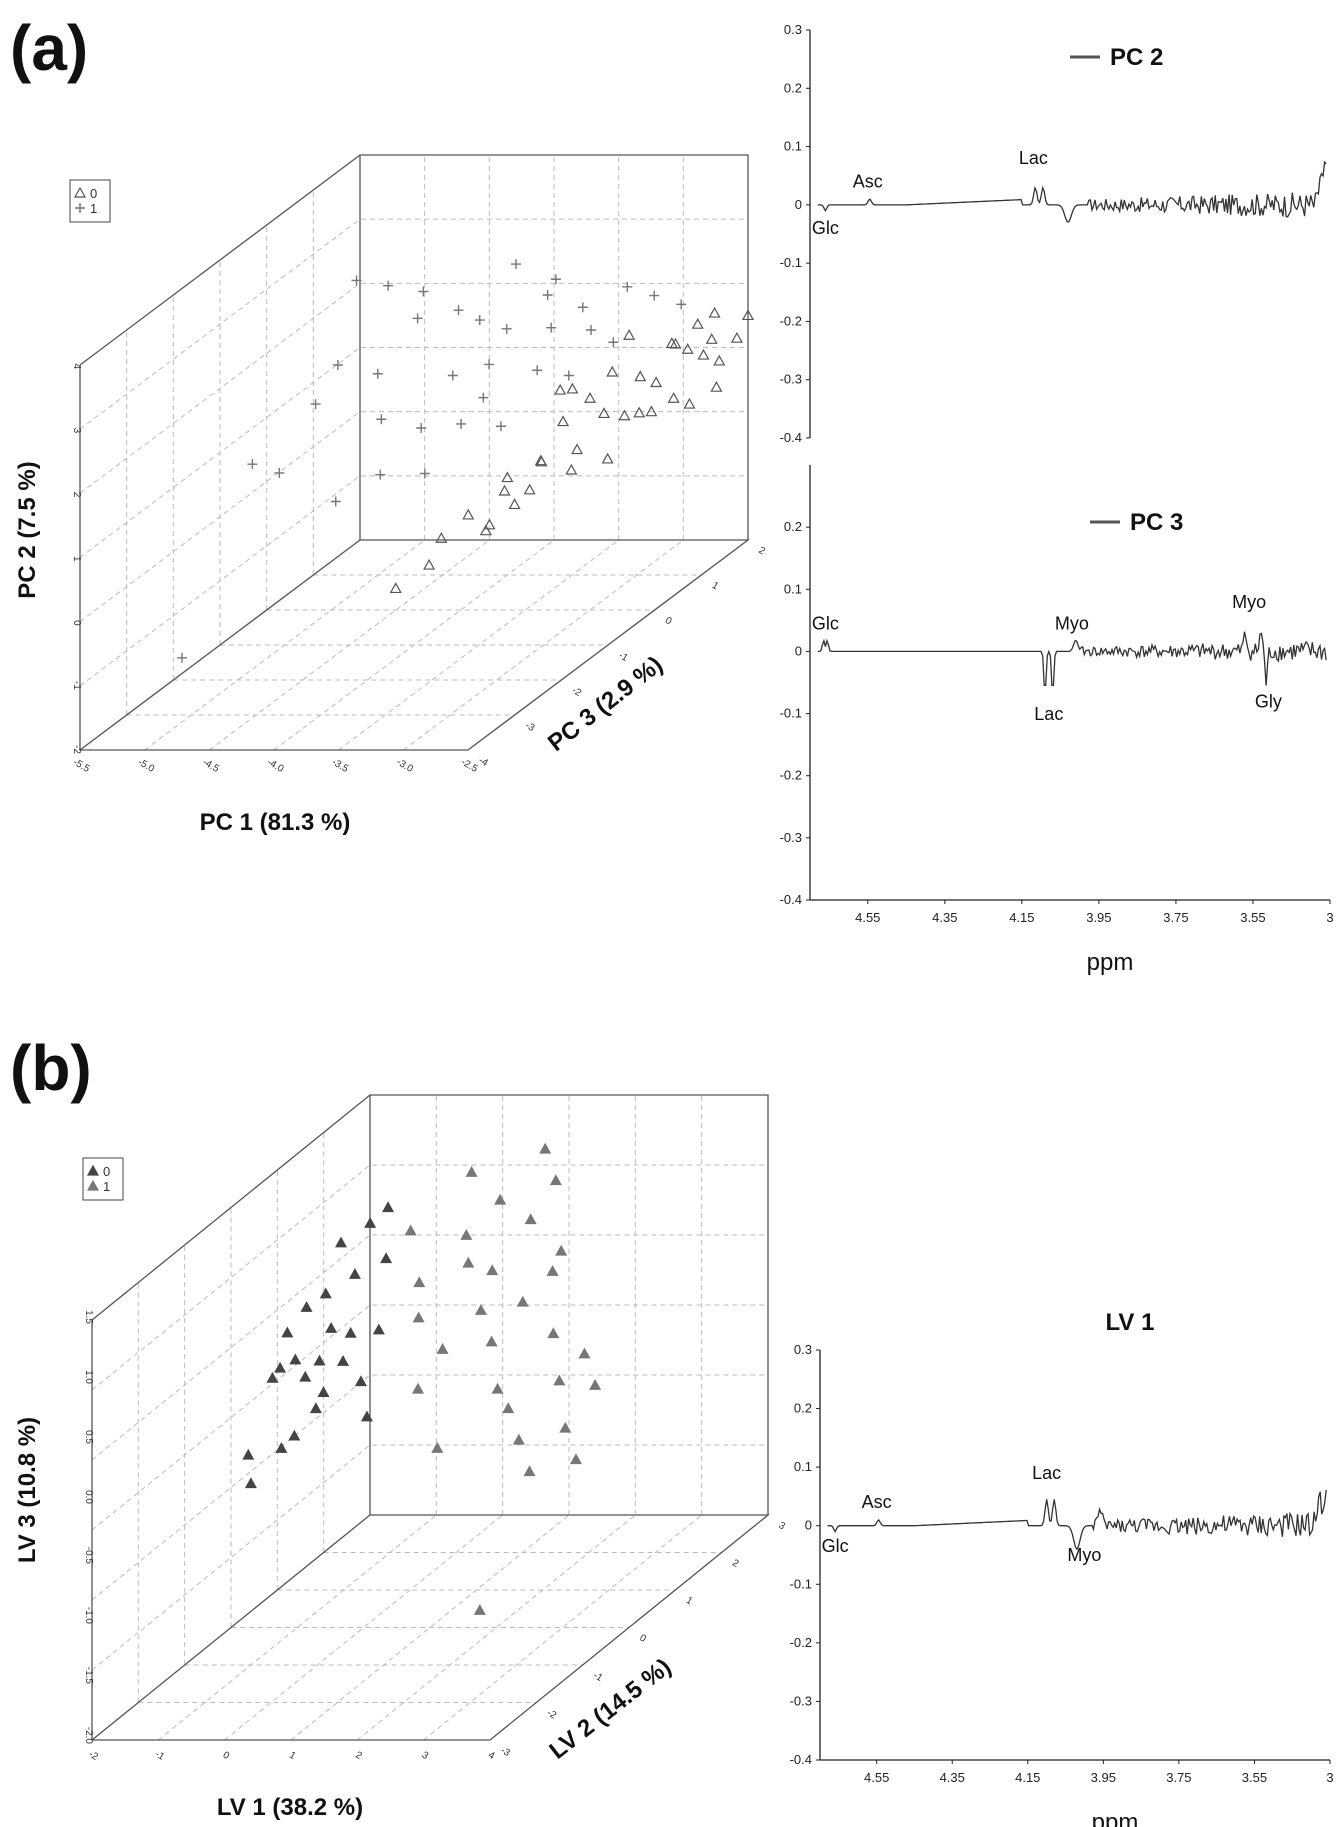  What do you see at coordinates (791, 899) in the screenshot?
I see `y-tick-label: -0.4` at bounding box center [791, 899].